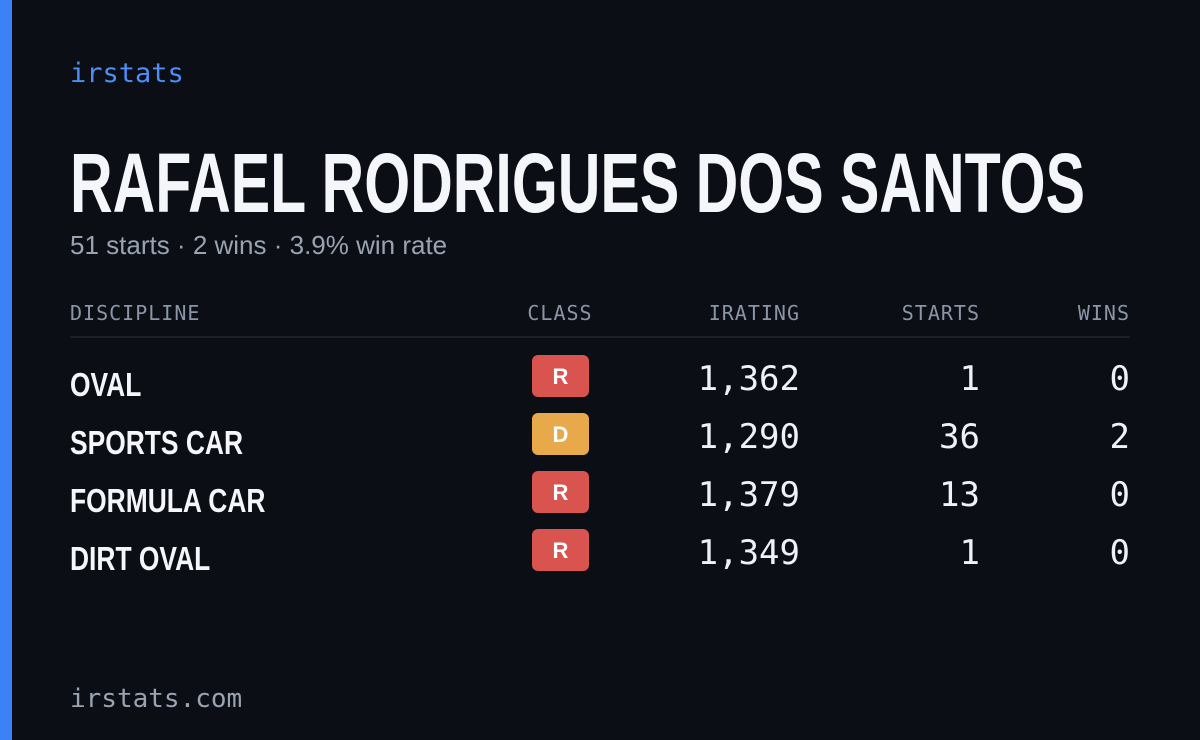 Image resolution: width=1200 pixels, height=740 pixels. Describe the element at coordinates (127, 73) in the screenshot. I see `brand: irstats` at that location.